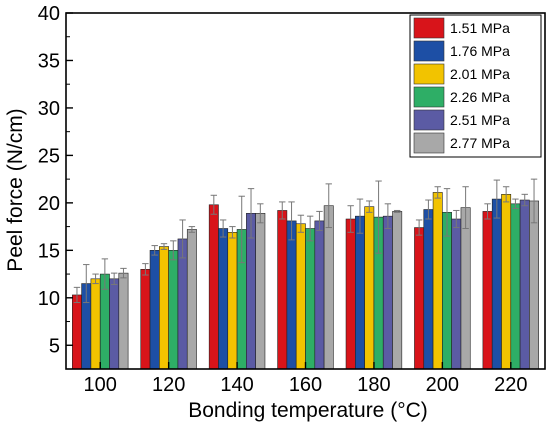 The height and width of the screenshot is (426, 550). Describe the element at coordinates (480, 51) in the screenshot. I see `legend-label: 1.76 MPa` at that location.